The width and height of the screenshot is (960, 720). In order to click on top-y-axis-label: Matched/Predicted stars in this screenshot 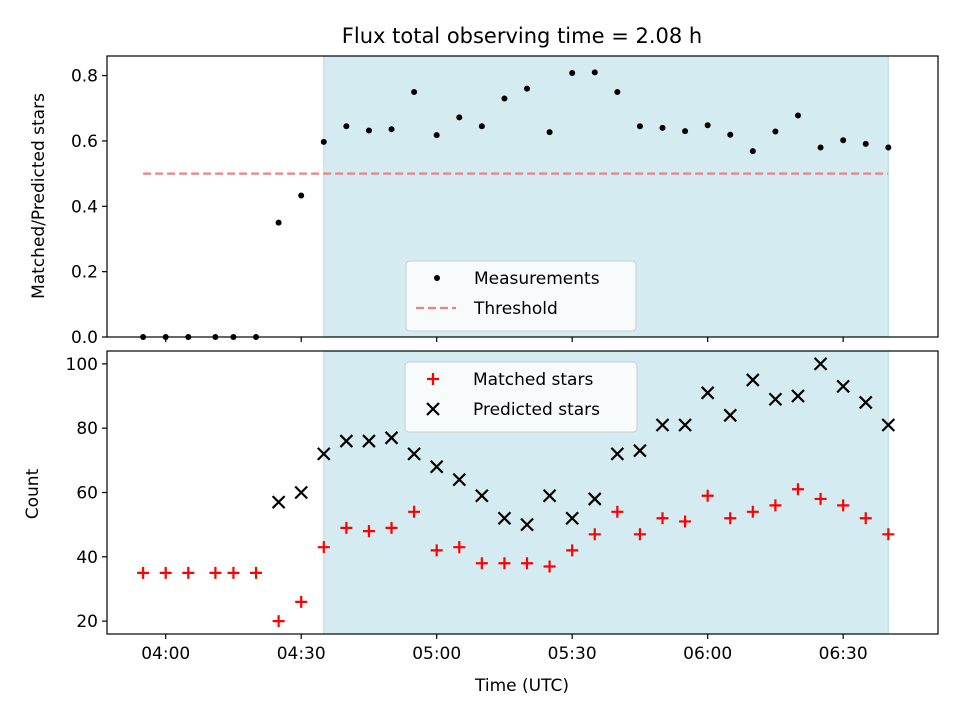, I will do `click(39, 196)`.